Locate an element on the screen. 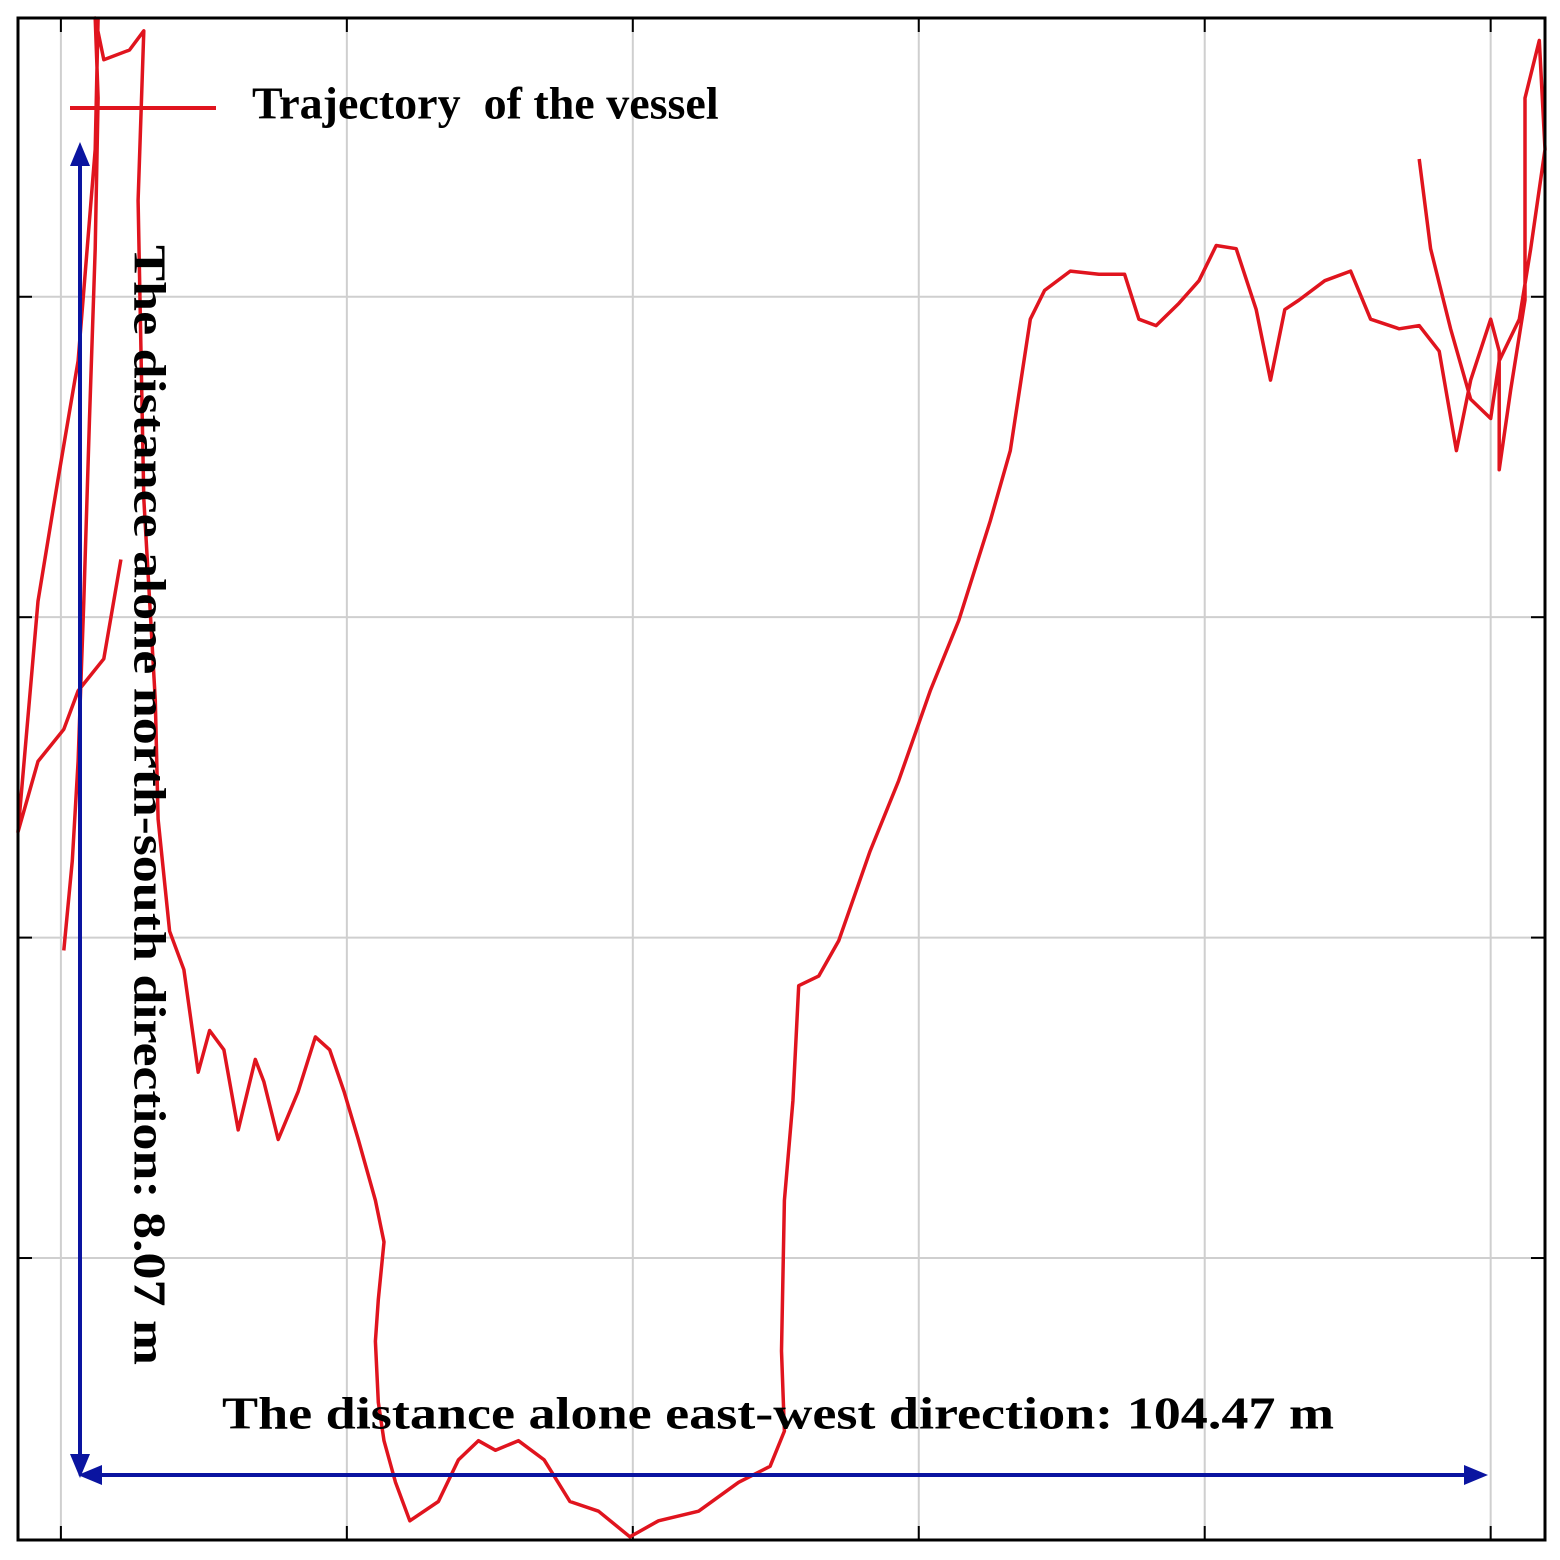 The width and height of the screenshot is (1560, 1560). legend: Trajectory of the vessel is located at coordinates (394, 103).